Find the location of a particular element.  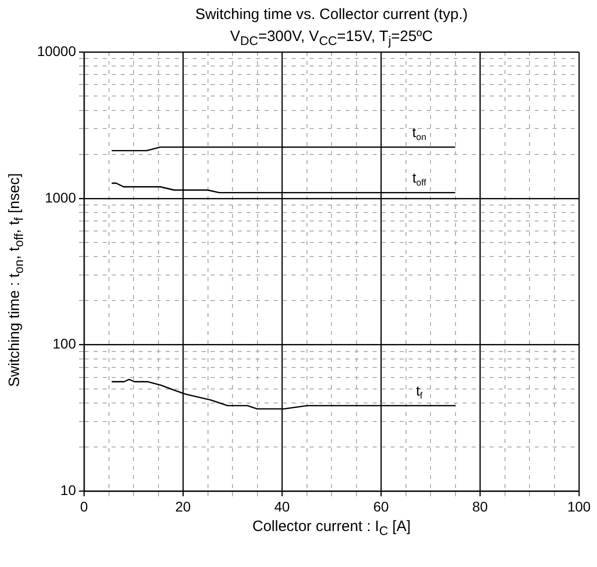

y-tick-label: 10 is located at coordinates (68, 490).